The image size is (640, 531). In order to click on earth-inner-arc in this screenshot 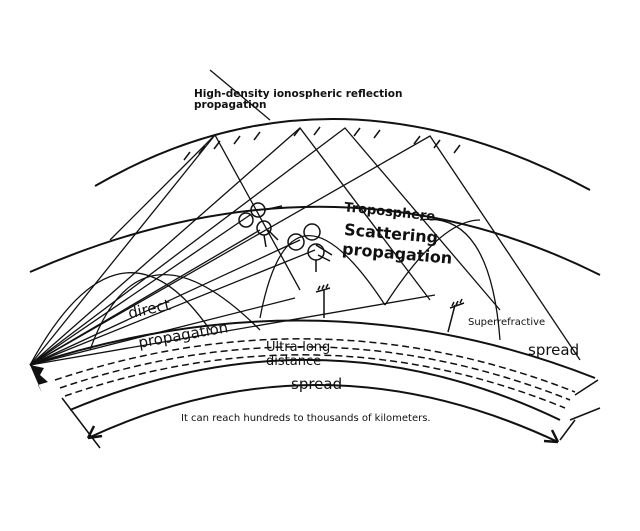, I will do `click(315, 389)`.